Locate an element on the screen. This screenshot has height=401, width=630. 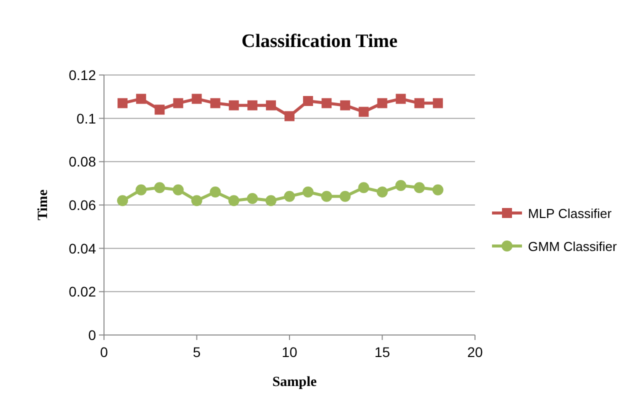
y-tick-label: 0.02 is located at coordinates (82, 292).